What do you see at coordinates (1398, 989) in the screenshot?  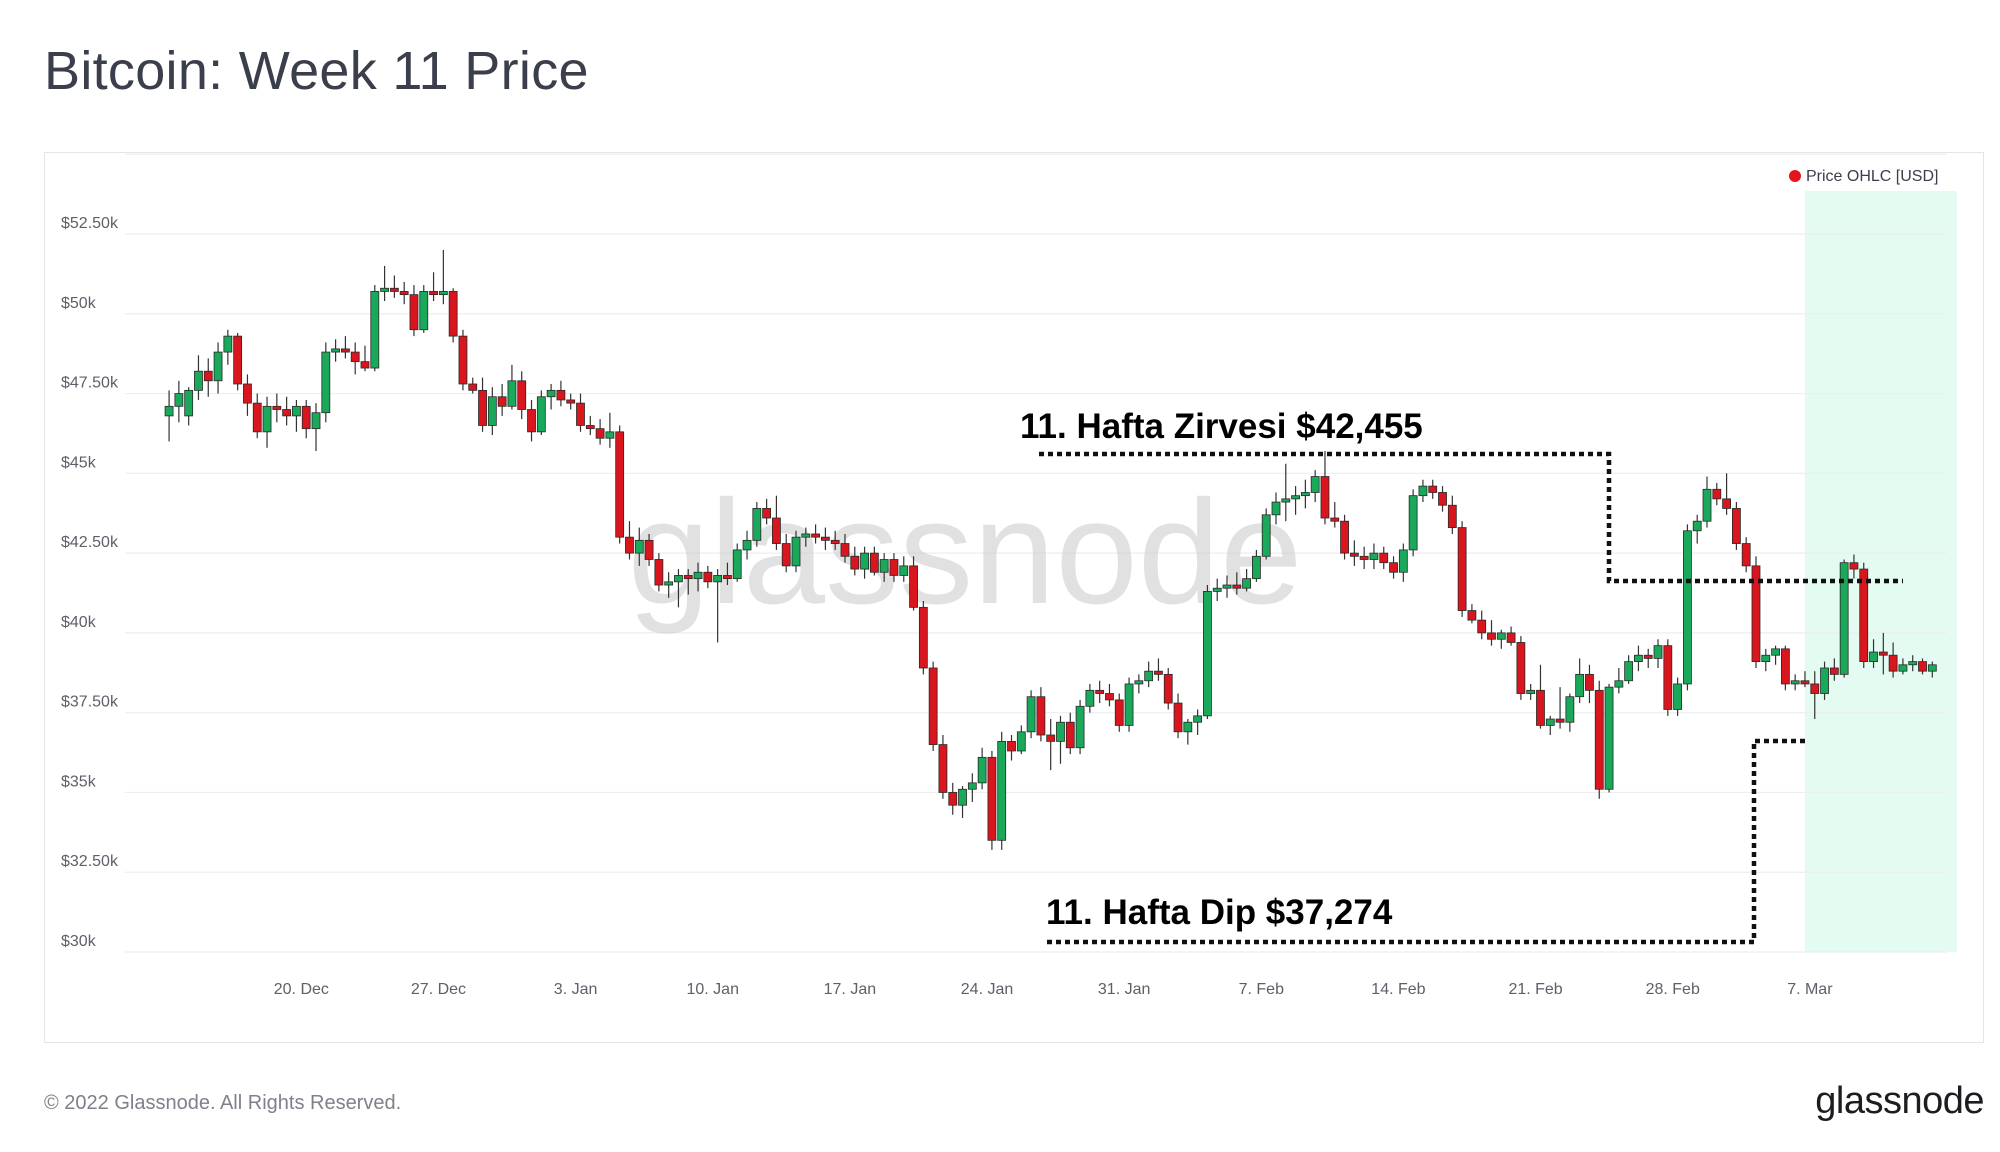 I see `x-tick-label: 14. Feb` at bounding box center [1398, 989].